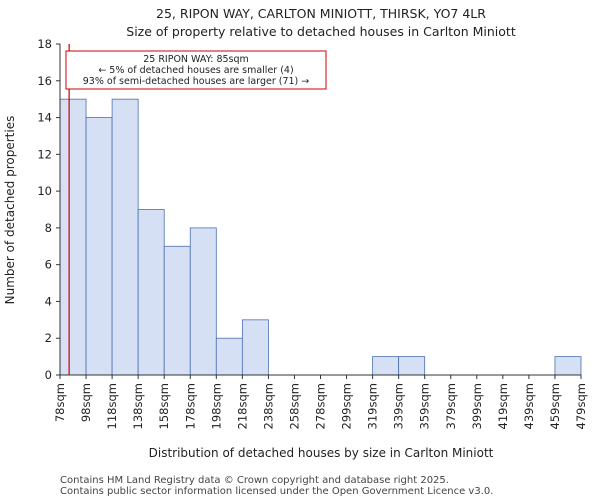  Describe the element at coordinates (321, 406) in the screenshot. I see `x-tick-label-278sqm: 278sqm` at that location.